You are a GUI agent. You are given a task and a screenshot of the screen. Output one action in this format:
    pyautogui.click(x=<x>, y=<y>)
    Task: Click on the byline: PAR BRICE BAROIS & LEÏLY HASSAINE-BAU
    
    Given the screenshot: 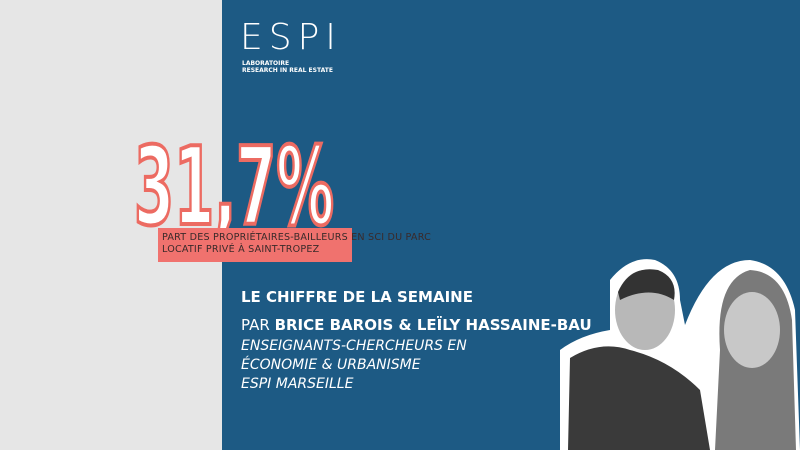 What is the action you would take?
    pyautogui.click(x=416, y=325)
    